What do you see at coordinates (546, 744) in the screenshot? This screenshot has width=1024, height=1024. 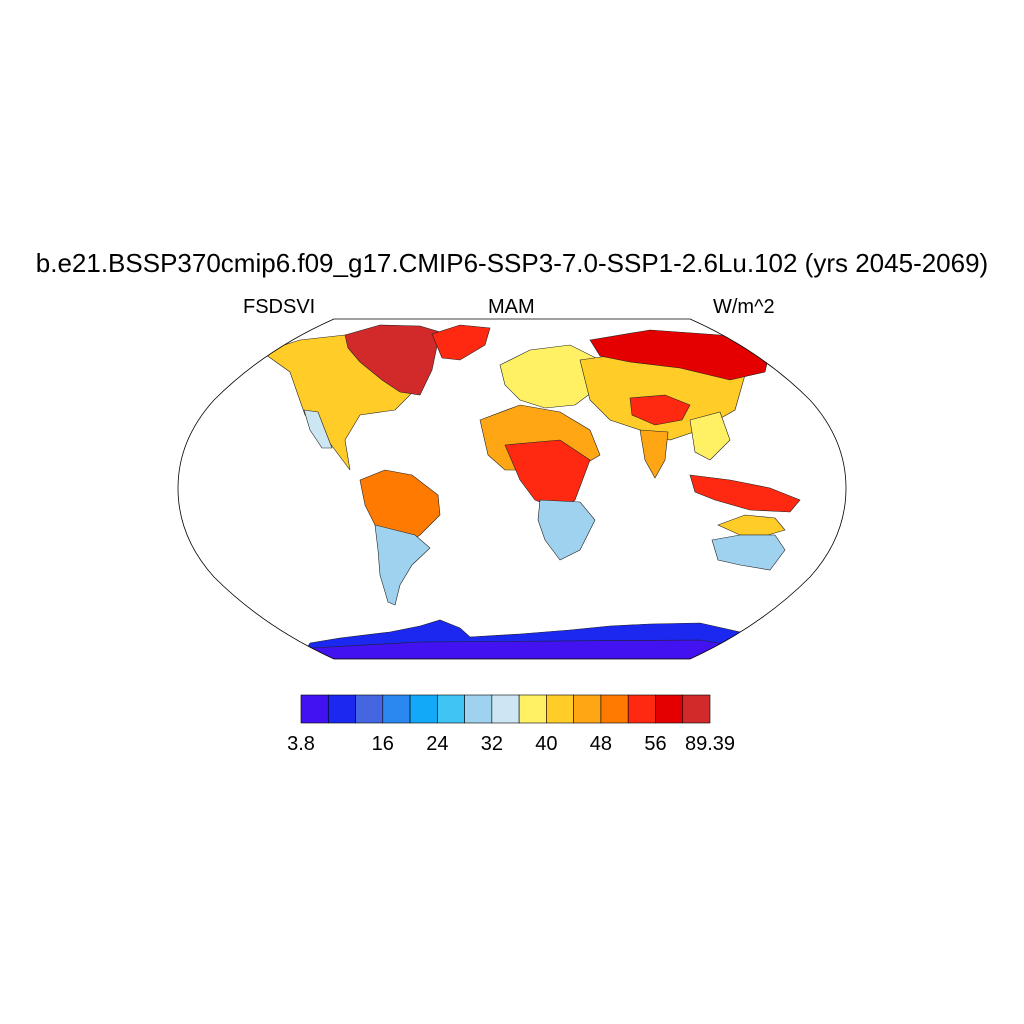 I see `colorbar-tick-label: 40` at bounding box center [546, 744].